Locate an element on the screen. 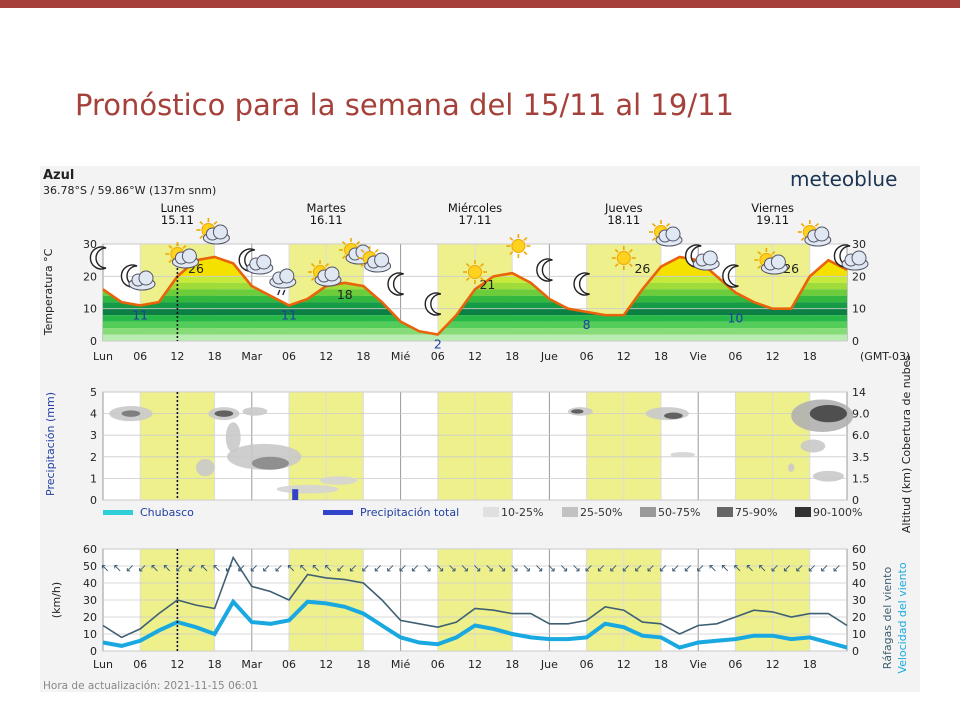  wind-ytick-left: 30 is located at coordinates (90, 600).